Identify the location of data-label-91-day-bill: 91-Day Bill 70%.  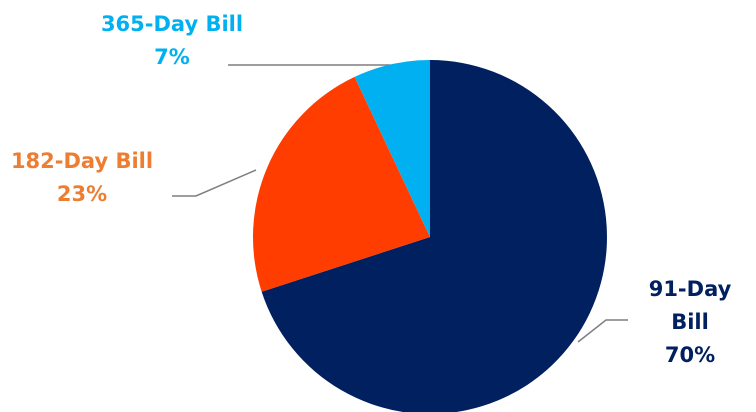
(690, 322).